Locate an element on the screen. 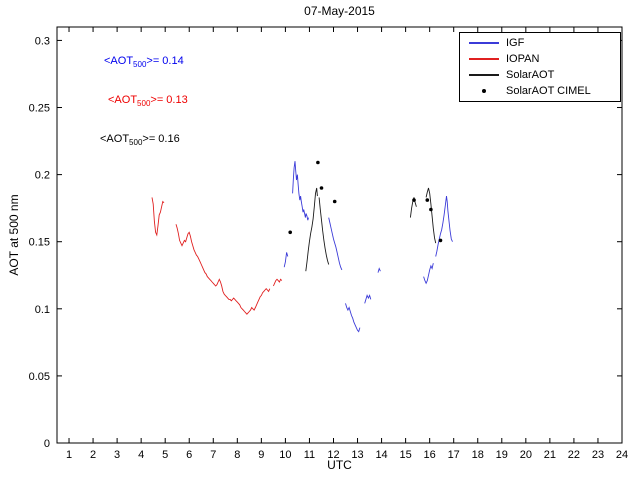 This screenshot has height=480, width=640. y-tick-label: 0.25 is located at coordinates (39, 109).